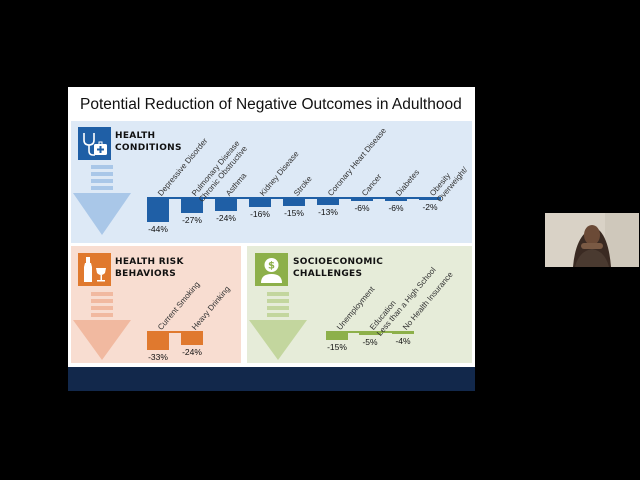  What do you see at coordinates (403, 341) in the screenshot?
I see `chart-value-label: -4%` at bounding box center [403, 341].